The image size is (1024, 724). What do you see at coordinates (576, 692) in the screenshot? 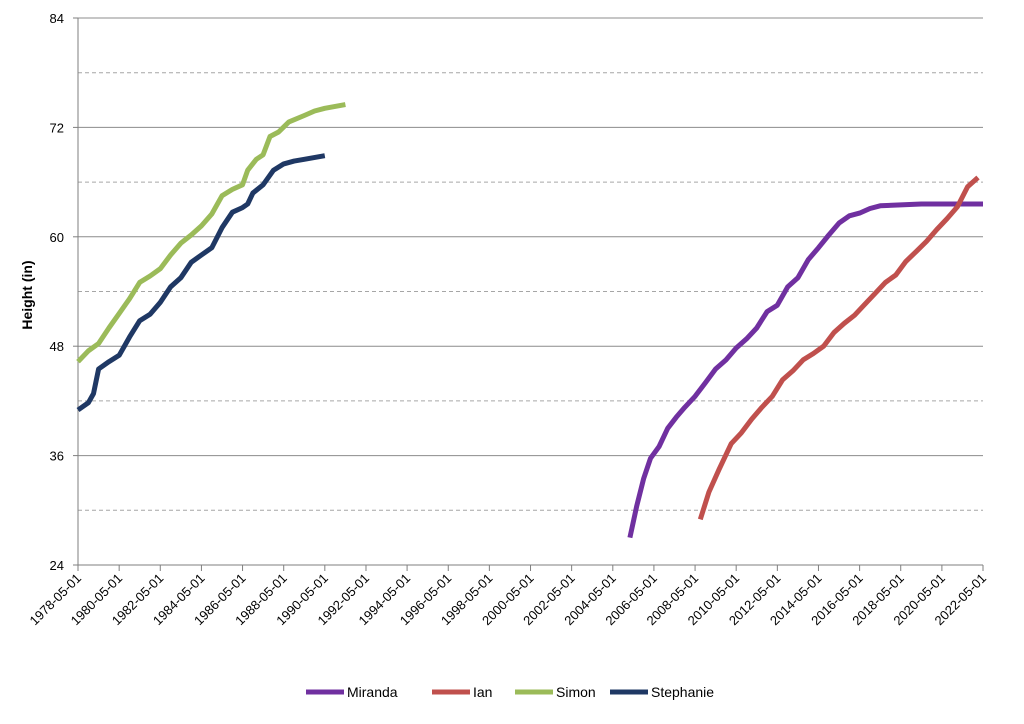
I see `legend-label: Simon` at bounding box center [576, 692].